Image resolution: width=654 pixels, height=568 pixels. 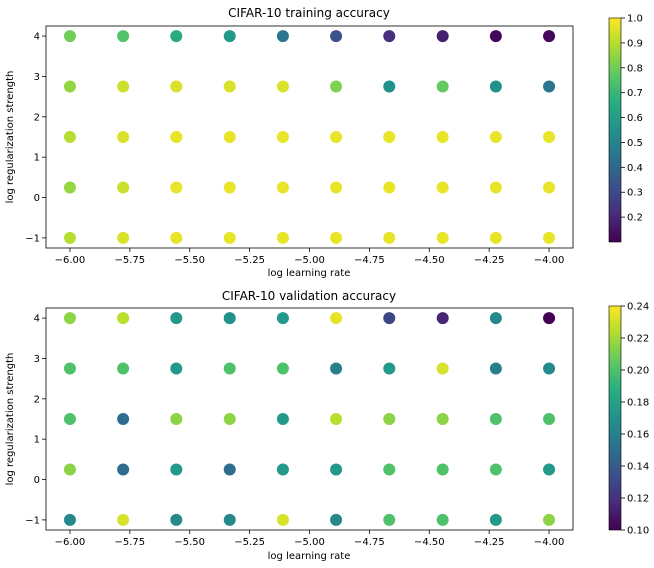 What do you see at coordinates (32, 520) in the screenshot?
I see `y-tick-label: −1` at bounding box center [32, 520].